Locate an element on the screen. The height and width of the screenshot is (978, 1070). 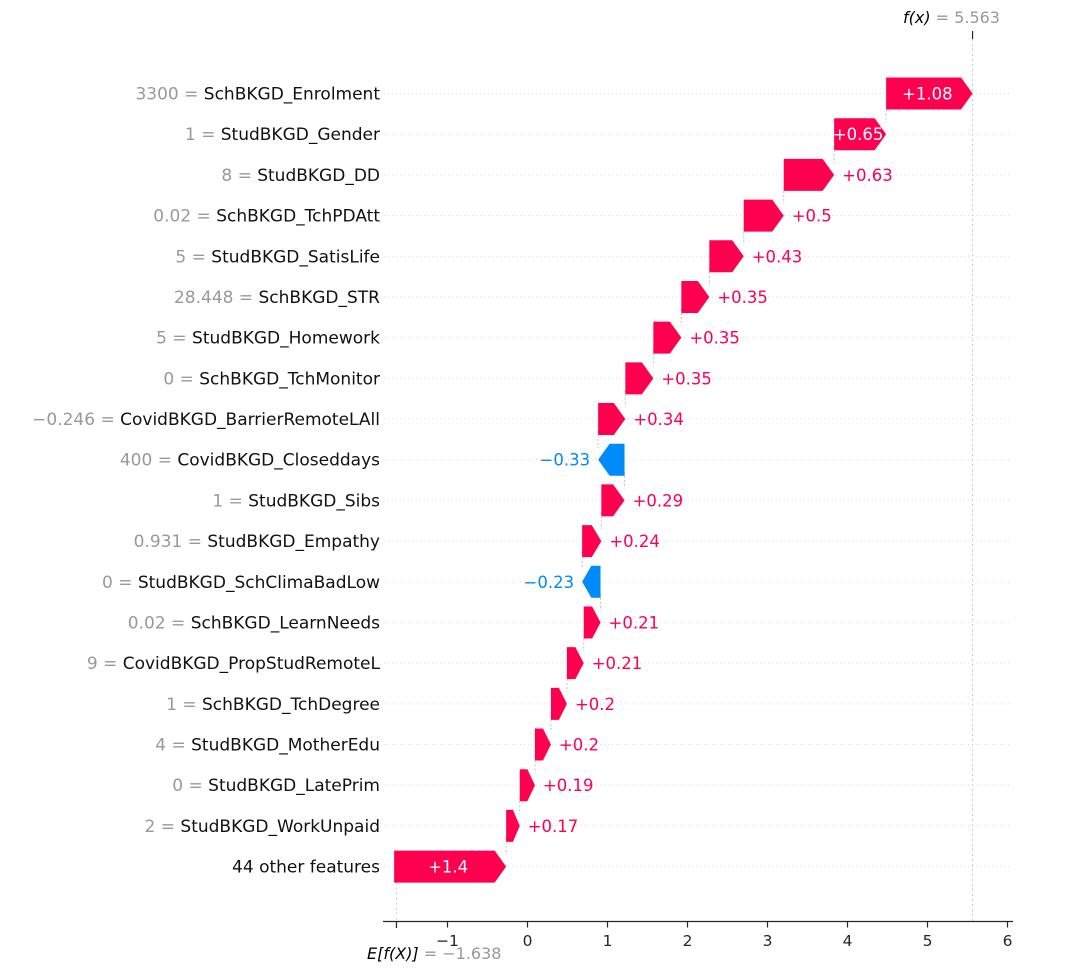
feature-label: 0 = SchBKGD_TchMonitor is located at coordinates (271, 379).